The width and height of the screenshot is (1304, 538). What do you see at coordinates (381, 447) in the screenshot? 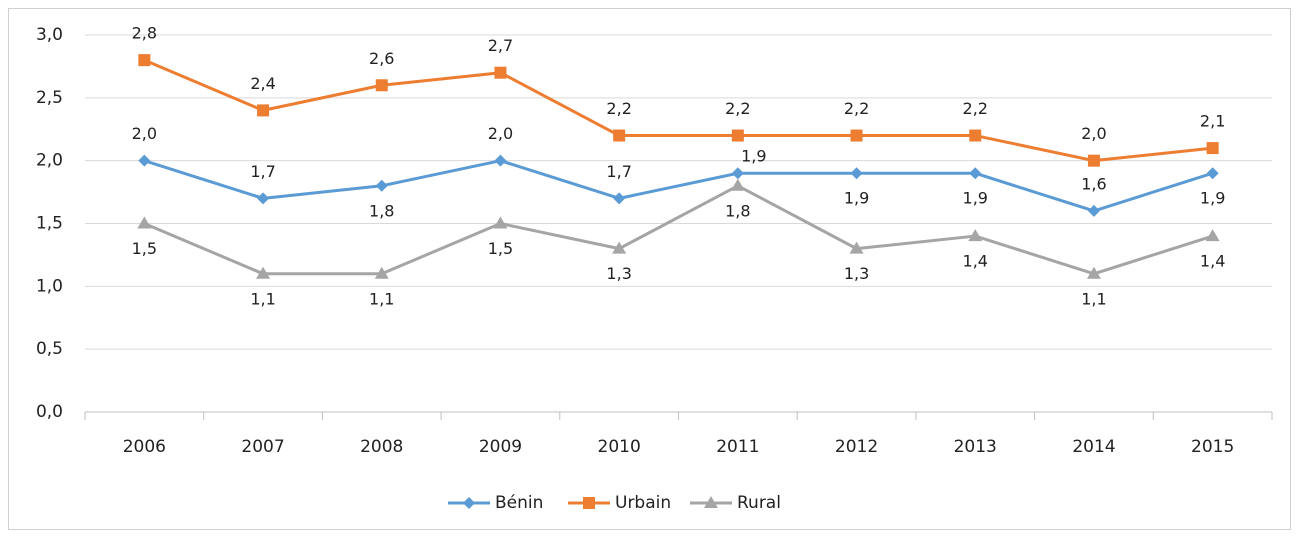
I see `x-tick-label: 2008` at bounding box center [381, 447].